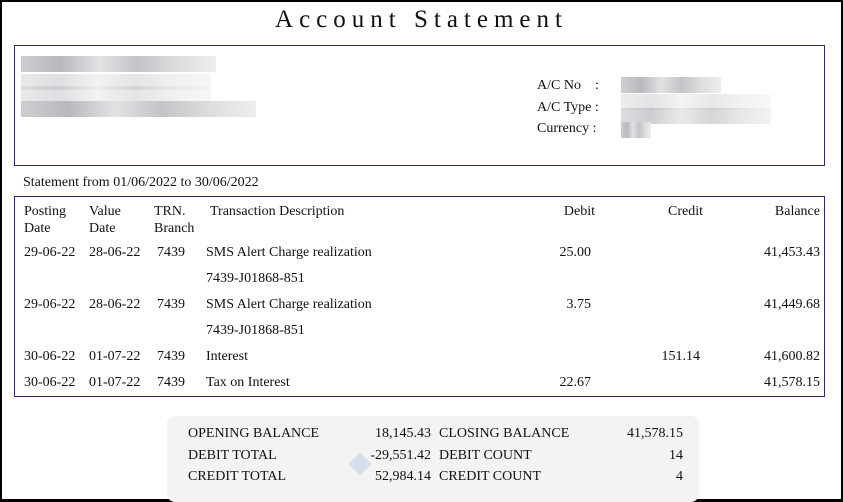  Describe the element at coordinates (792, 304) in the screenshot. I see `balance-amount: 41,449.68` at that location.